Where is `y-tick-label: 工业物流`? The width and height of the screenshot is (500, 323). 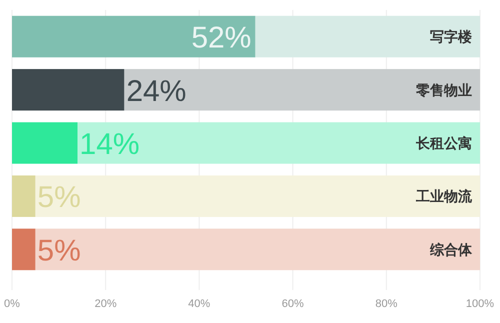
y-tick-label: 工业物流 is located at coordinates (444, 196).